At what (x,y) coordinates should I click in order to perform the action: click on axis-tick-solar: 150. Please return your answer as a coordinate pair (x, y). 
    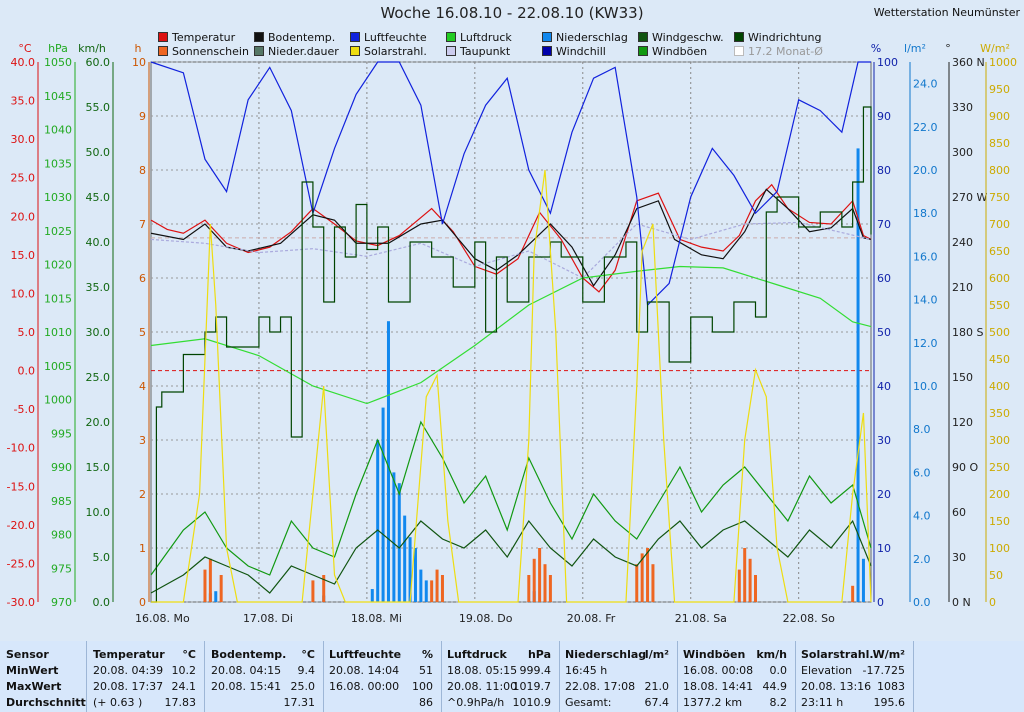
    Looking at the image, I should click on (999, 521).